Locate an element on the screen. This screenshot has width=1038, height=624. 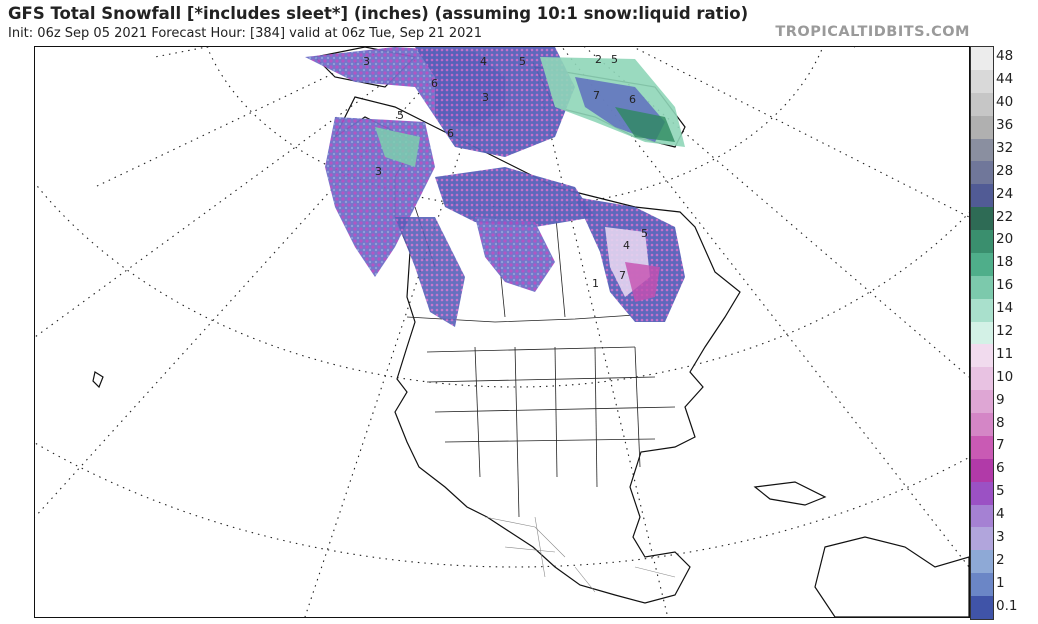
color-scale-label: 2 is located at coordinates (1000, 559).